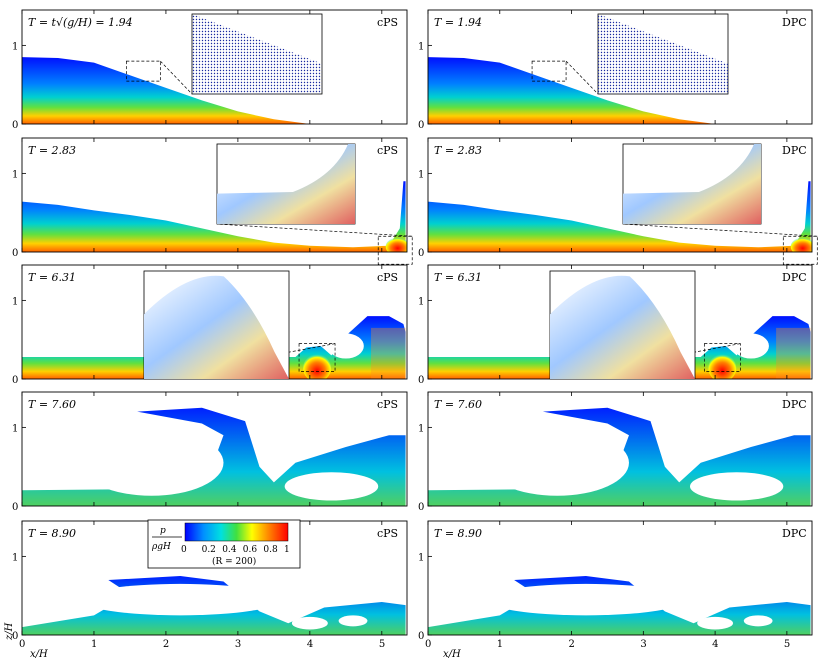  I want to click on colorbar-note: (R = 200), so click(234, 561).